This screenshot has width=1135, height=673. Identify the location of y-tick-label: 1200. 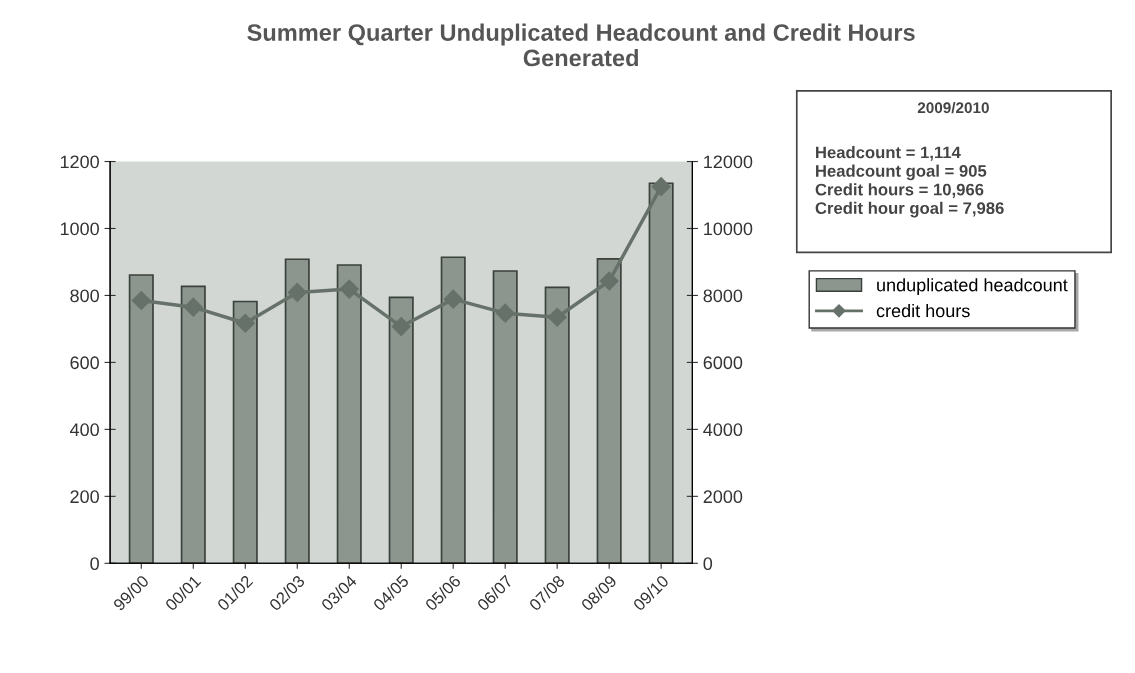
(79, 162).